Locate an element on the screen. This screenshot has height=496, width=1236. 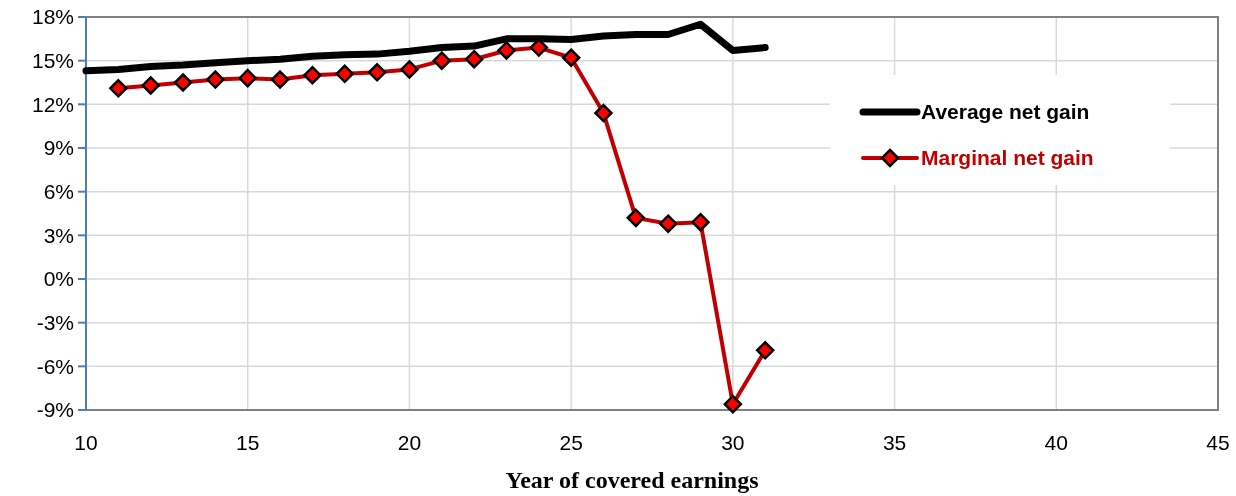
x-tick-label: 45 is located at coordinates (1218, 442).